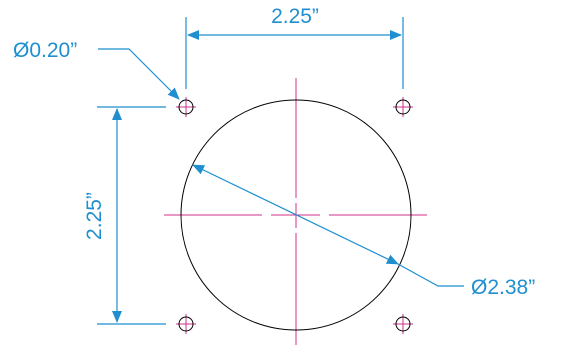 The width and height of the screenshot is (564, 346). What do you see at coordinates (186, 324) in the screenshot?
I see `mount-hole-bottom-left` at bounding box center [186, 324].